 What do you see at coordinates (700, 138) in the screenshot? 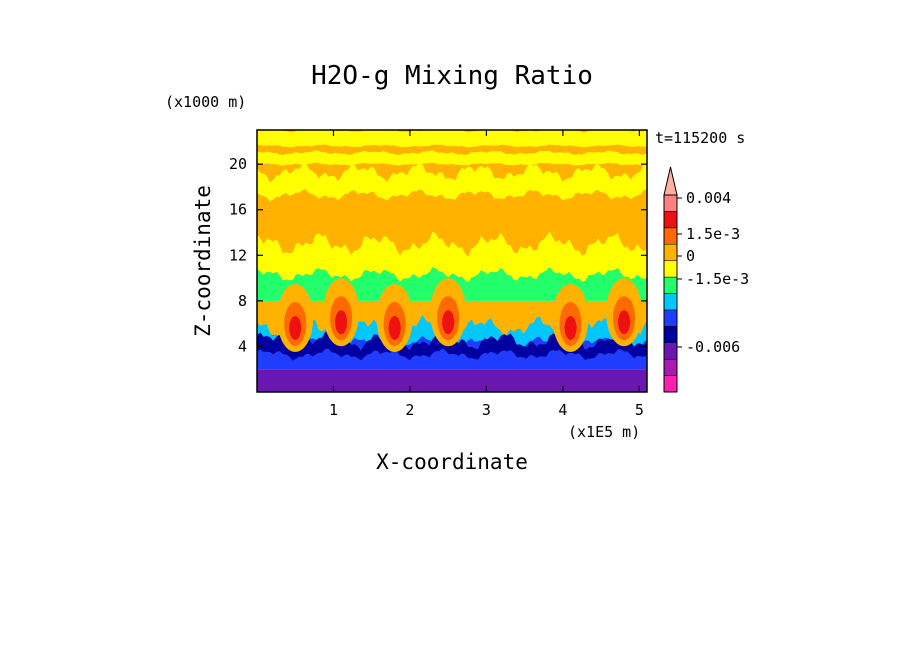
I see `time-label: t=115200 s` at bounding box center [700, 138].